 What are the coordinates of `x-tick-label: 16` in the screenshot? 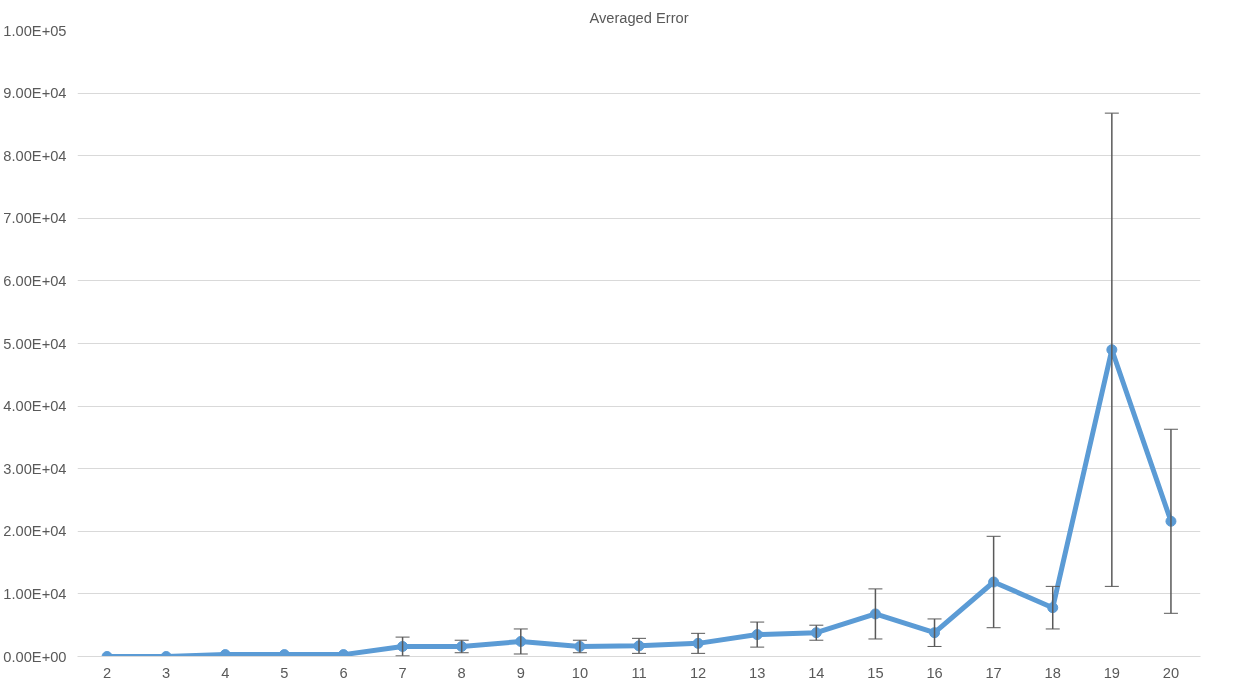 It's located at (934, 672).